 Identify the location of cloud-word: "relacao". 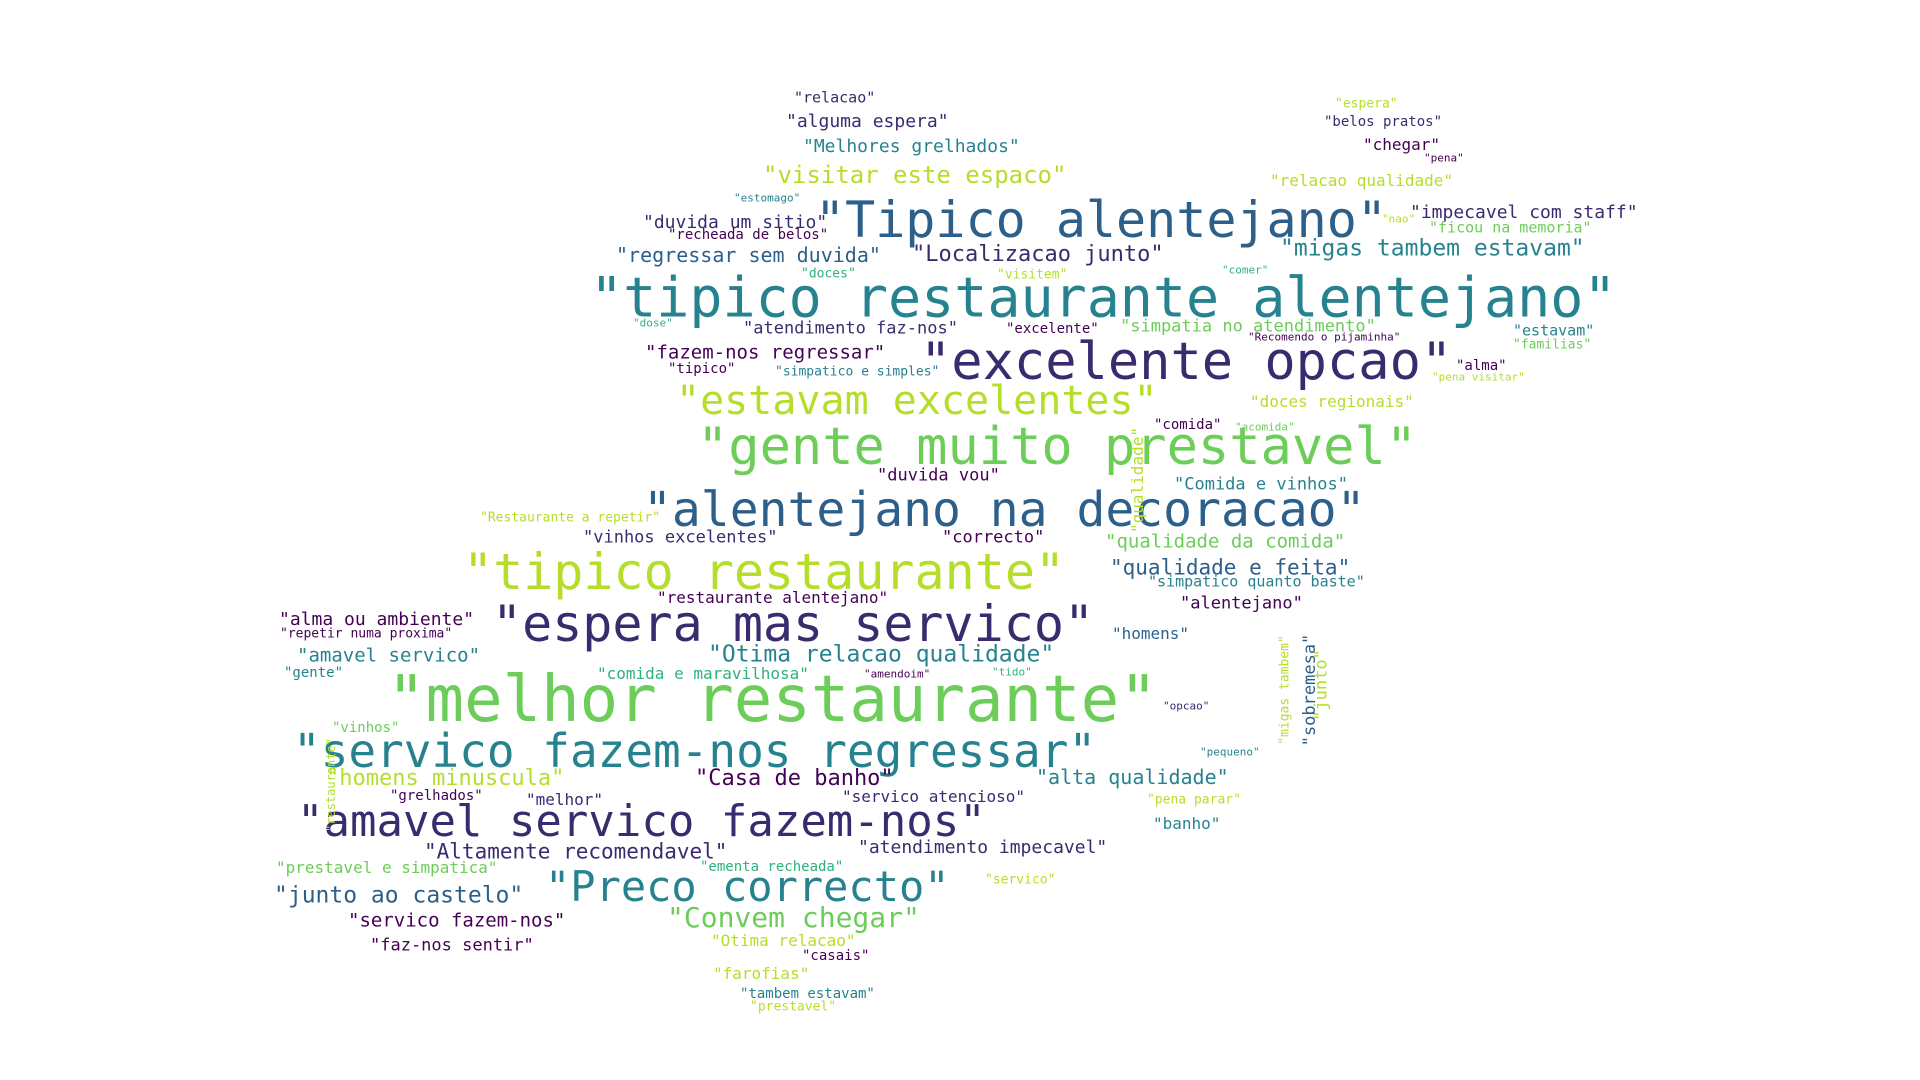
(835, 97).